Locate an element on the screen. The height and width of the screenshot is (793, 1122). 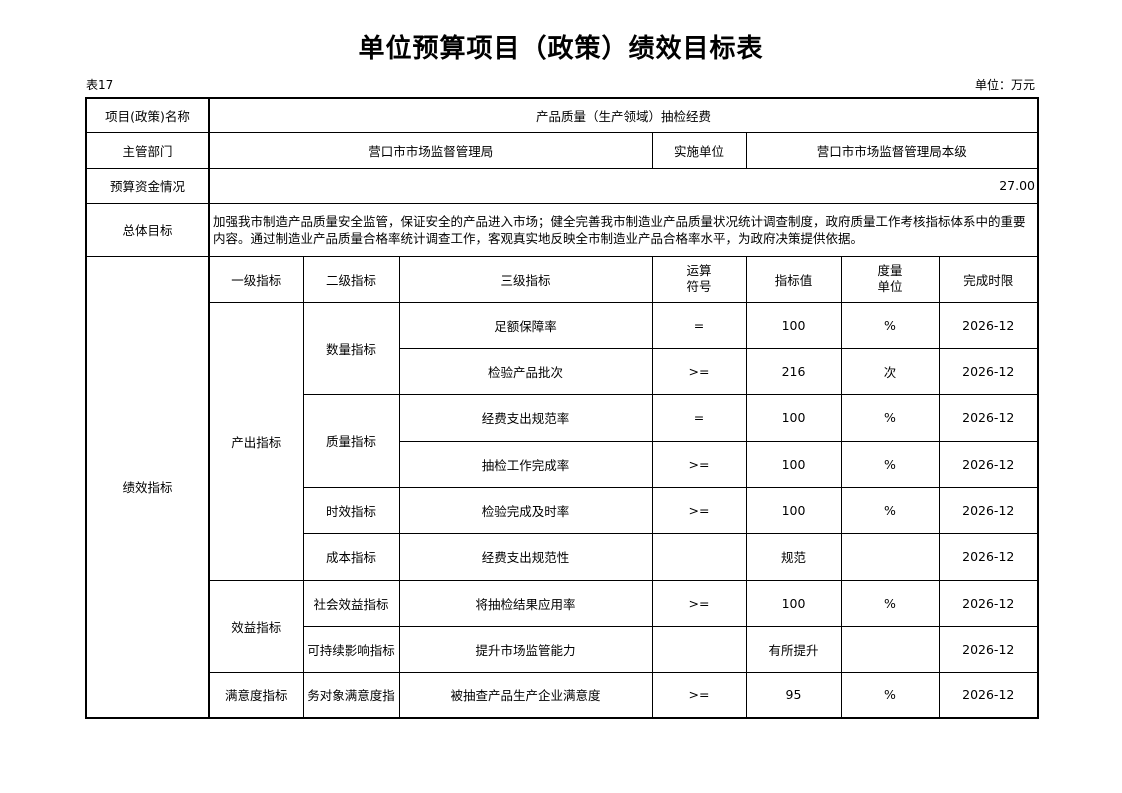
col-header: 指标值 is located at coordinates (793, 279).